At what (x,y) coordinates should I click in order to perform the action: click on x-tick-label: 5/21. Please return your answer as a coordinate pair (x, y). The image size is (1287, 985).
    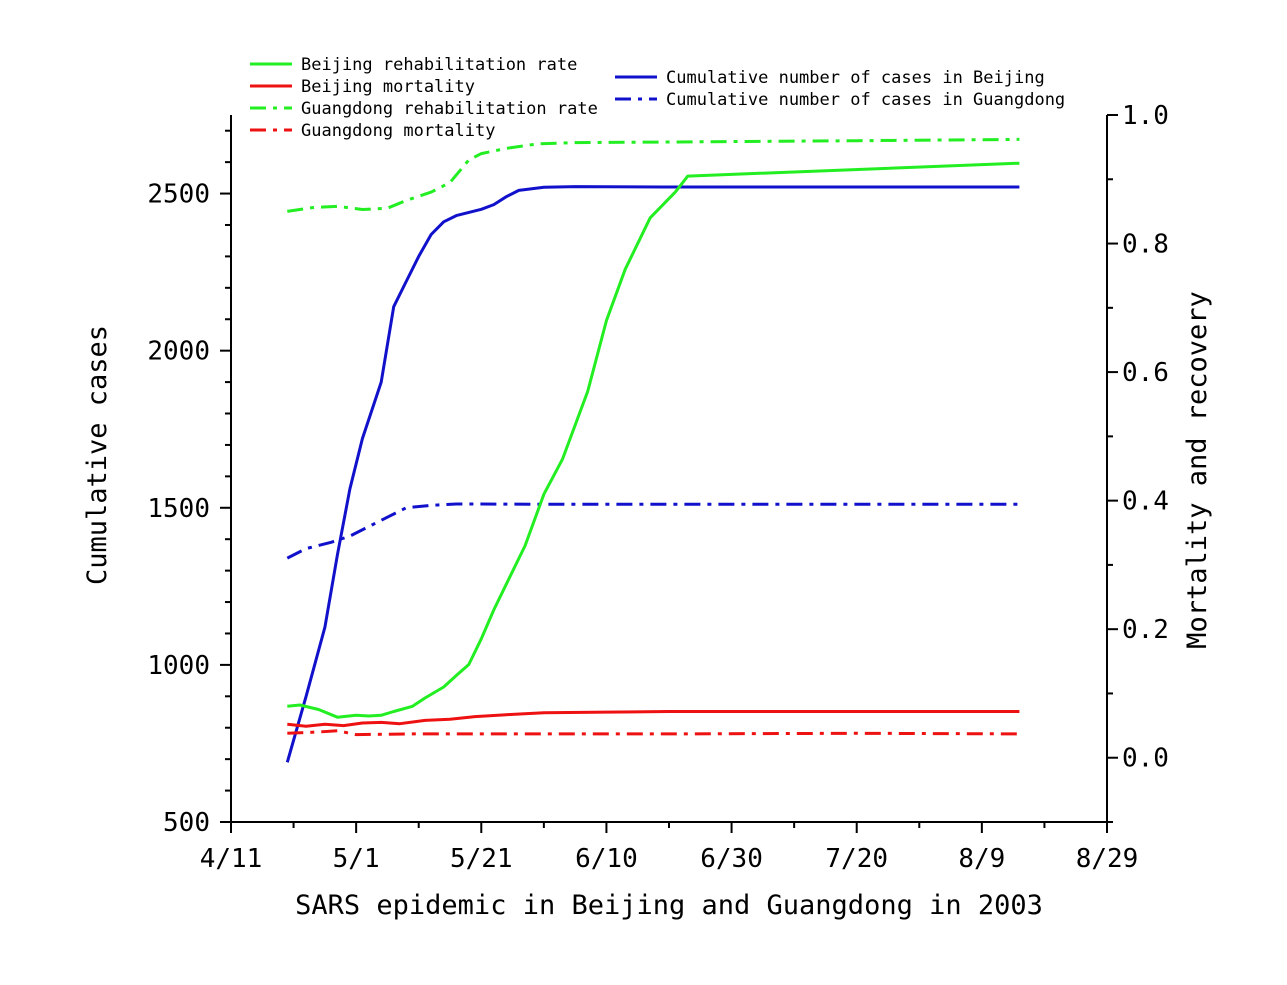
    Looking at the image, I should click on (481, 859).